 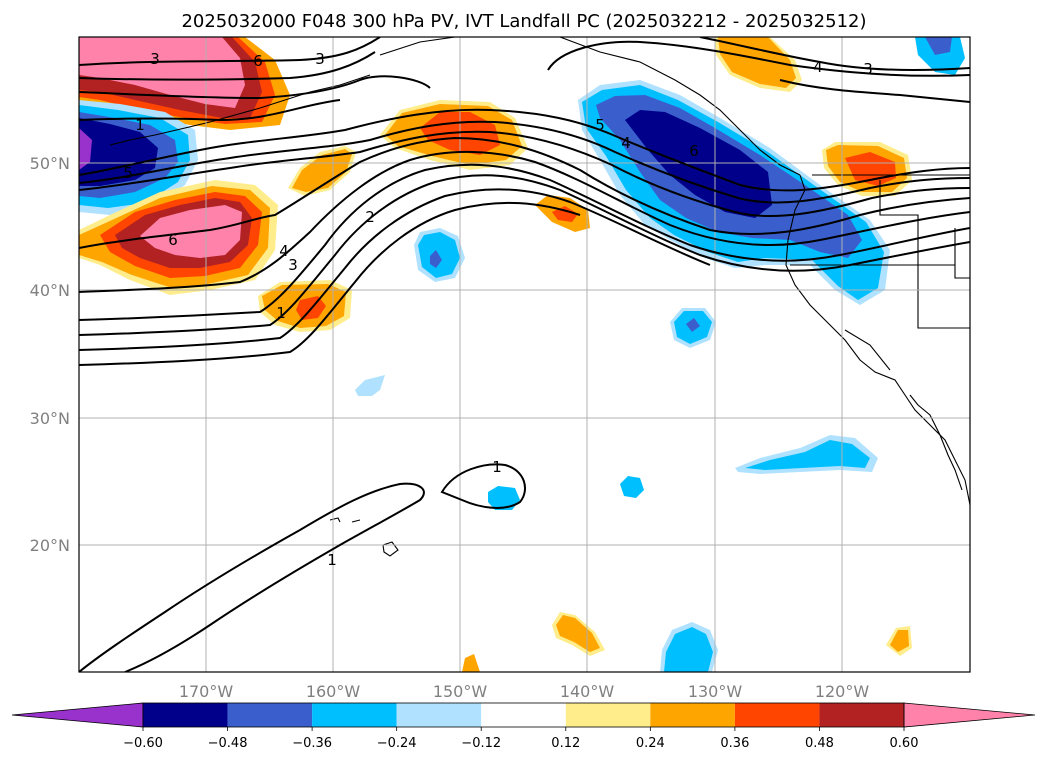 What do you see at coordinates (481, 743) in the screenshot?
I see `colorbar-tick-label: −0.12` at bounding box center [481, 743].